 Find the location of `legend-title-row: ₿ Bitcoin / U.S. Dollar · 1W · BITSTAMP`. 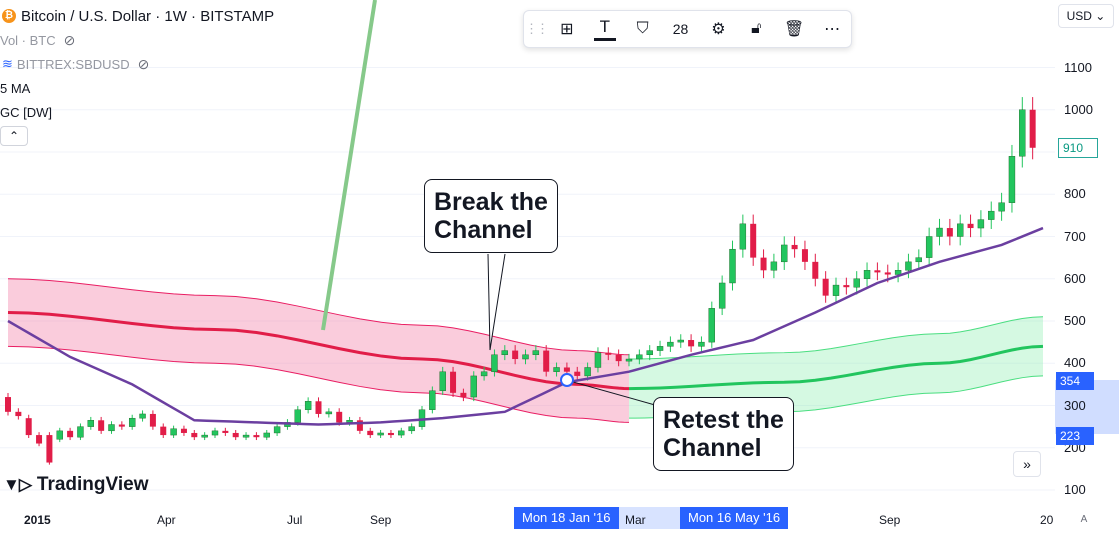

legend-title-row: ₿ Bitcoin / U.S. Dollar · 1W · BITSTAMP is located at coordinates (137, 16).